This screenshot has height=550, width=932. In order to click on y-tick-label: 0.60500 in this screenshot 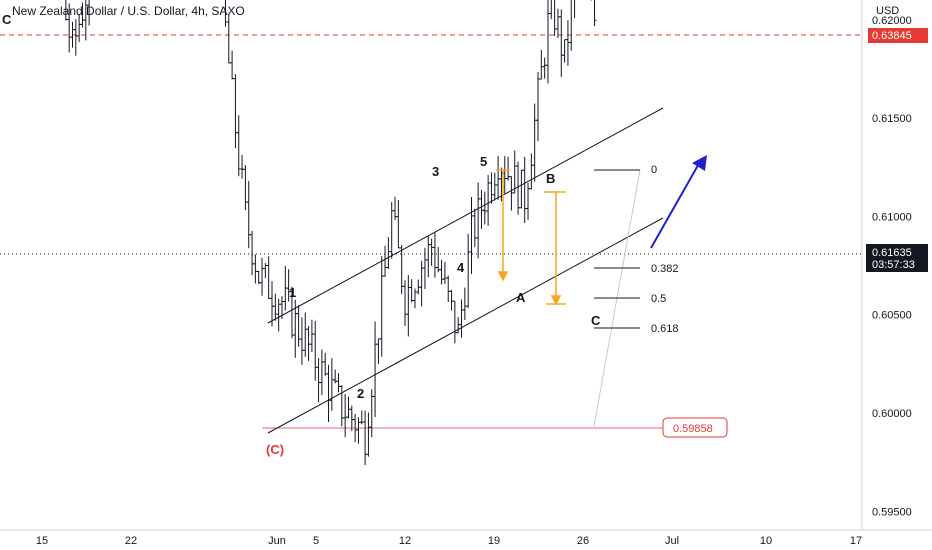, I will do `click(892, 316)`.